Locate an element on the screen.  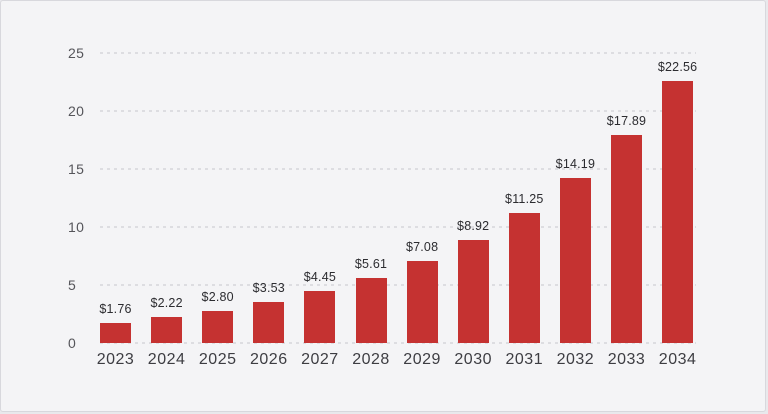
y-tick-label: 25 is located at coordinates (76, 53).